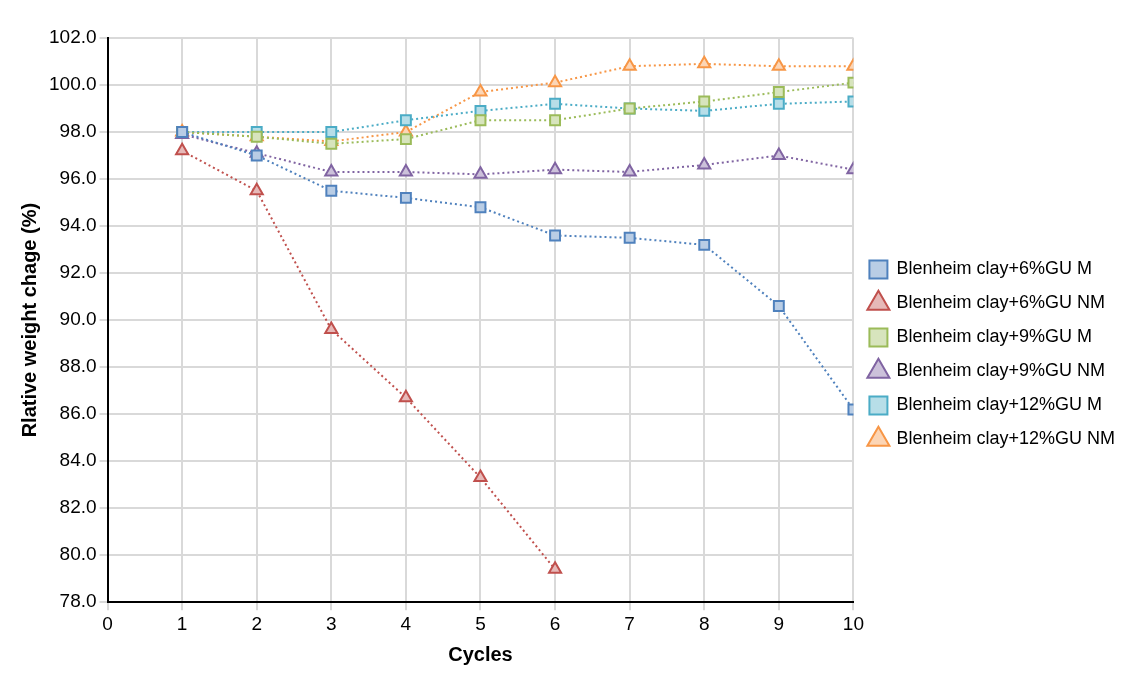  What do you see at coordinates (331, 623) in the screenshot?
I see `x-tick-label: 3` at bounding box center [331, 623].